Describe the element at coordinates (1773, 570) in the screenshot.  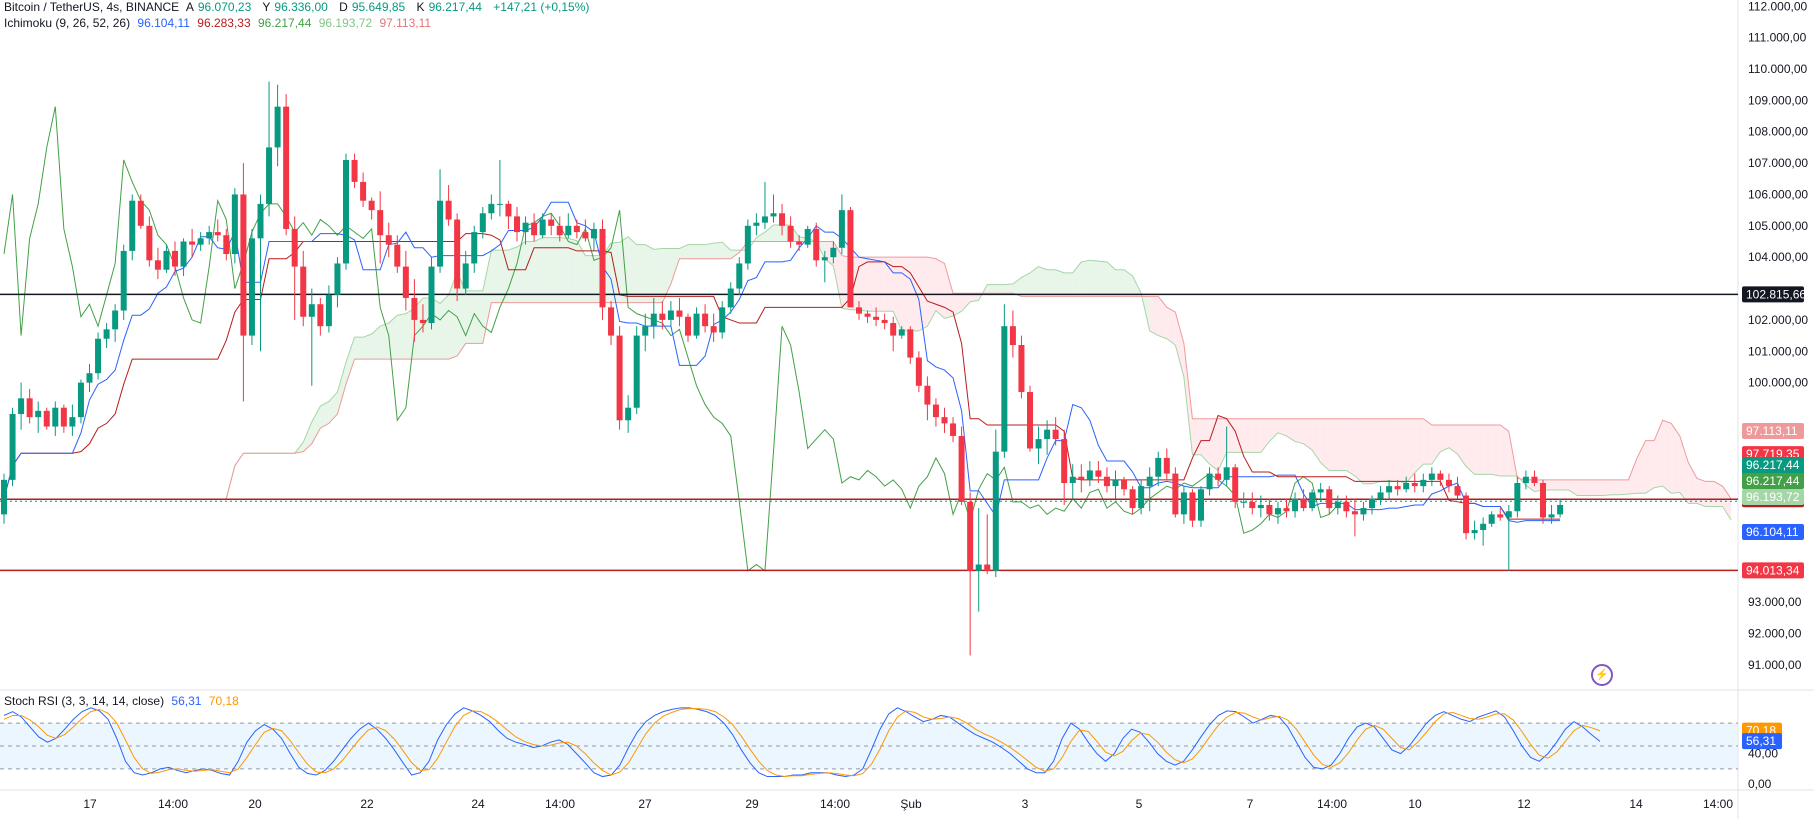
I see `price-tag-label: 94.013,34` at that location.